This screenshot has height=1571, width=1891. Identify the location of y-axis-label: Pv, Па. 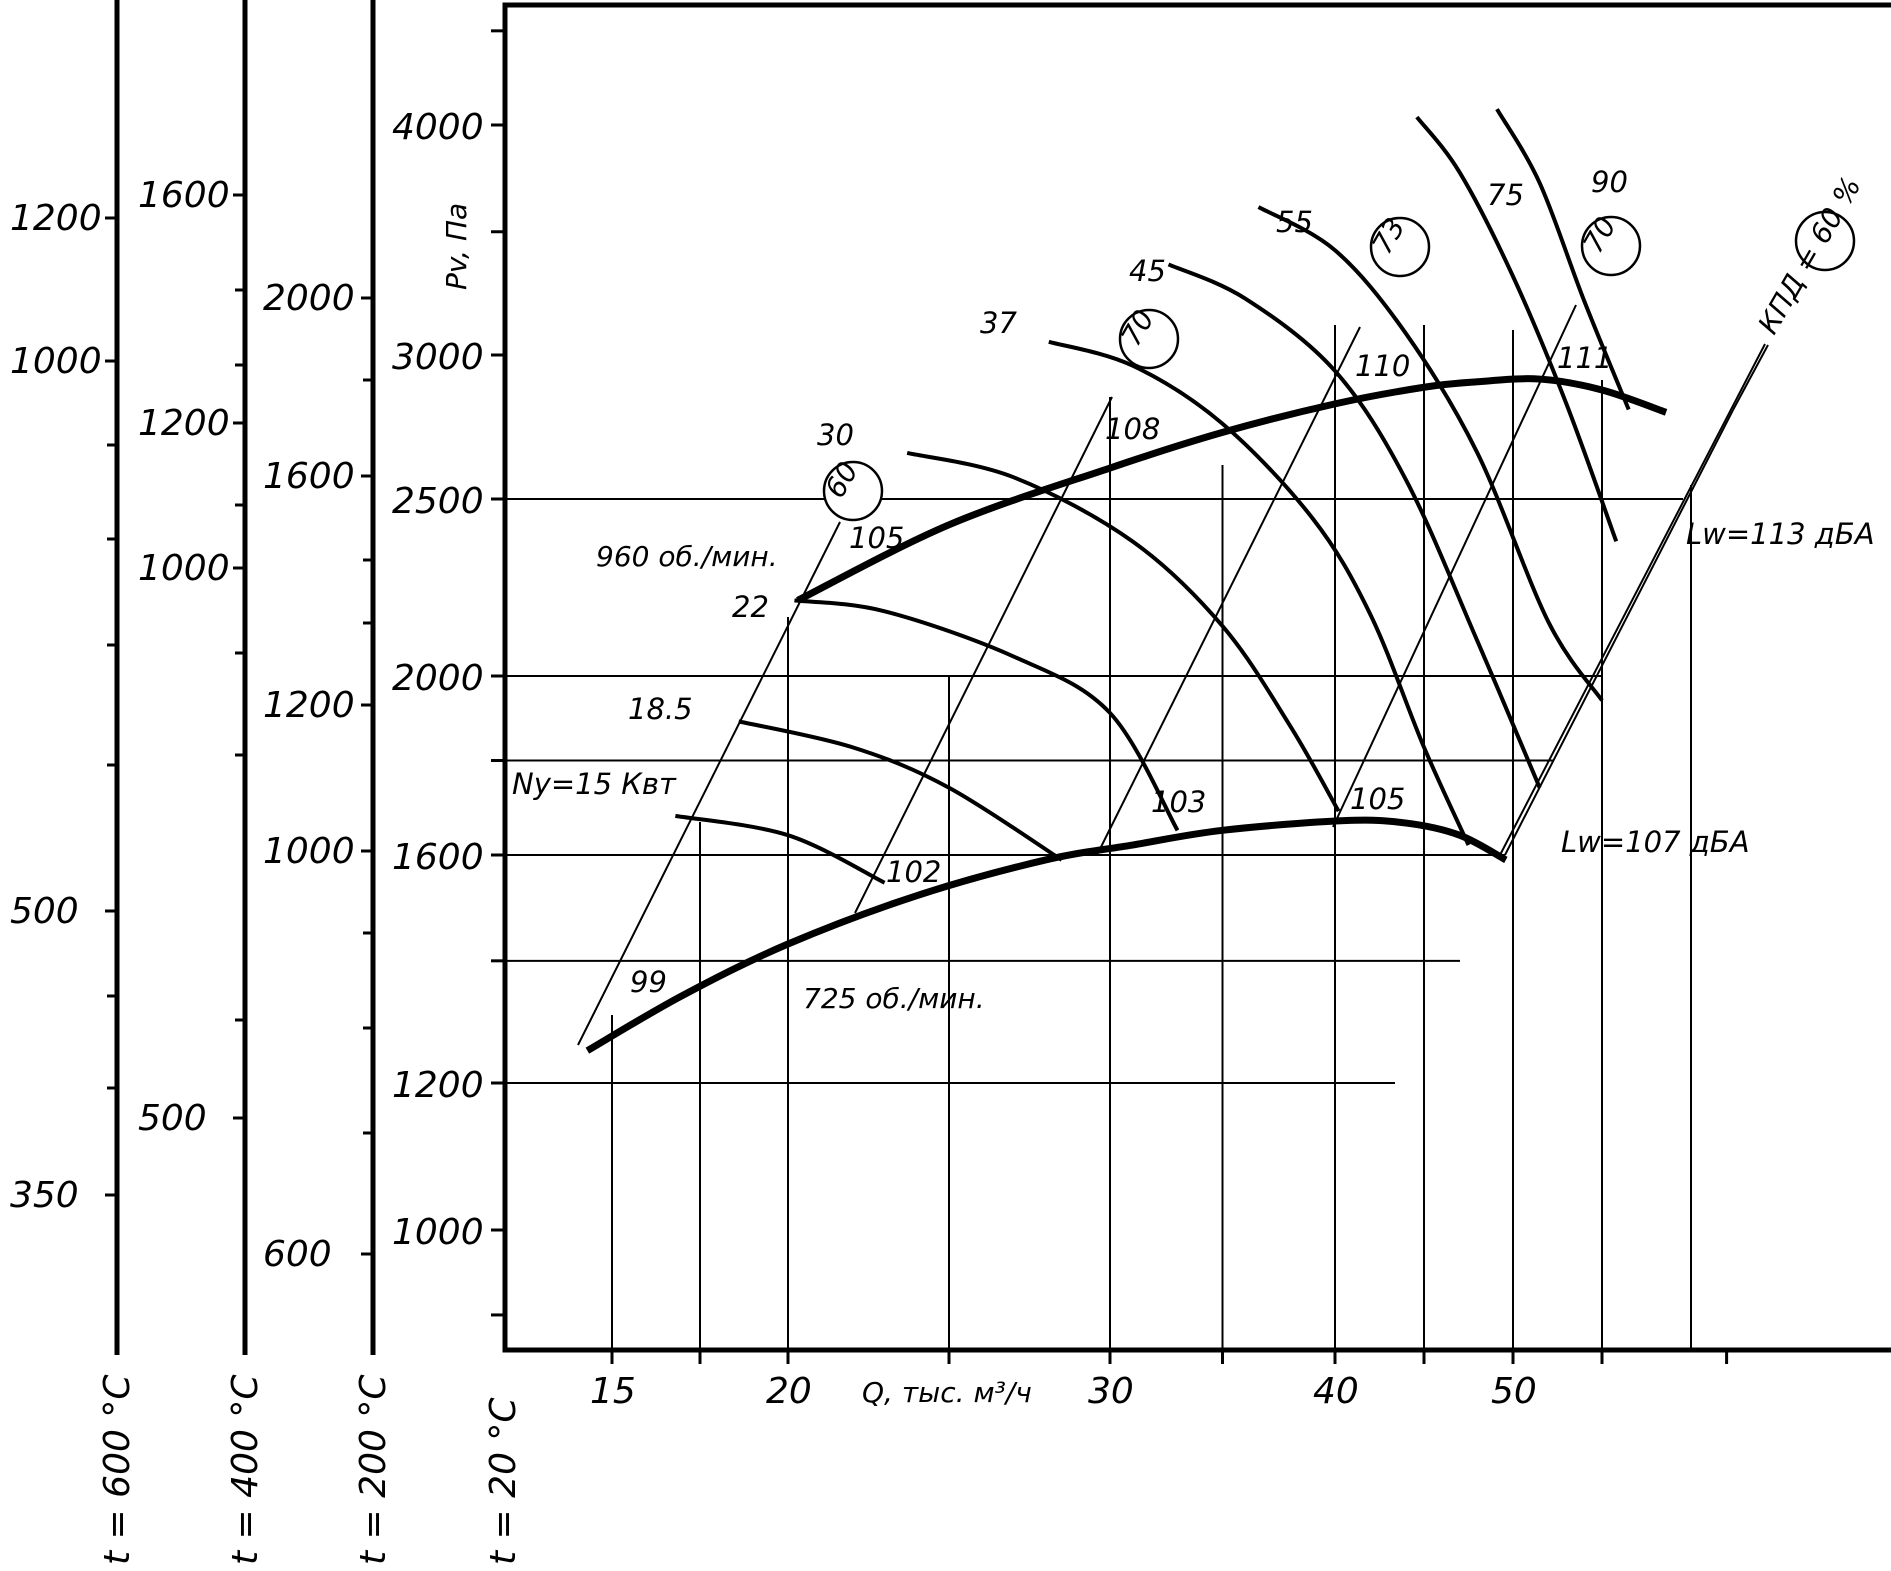
(456, 246).